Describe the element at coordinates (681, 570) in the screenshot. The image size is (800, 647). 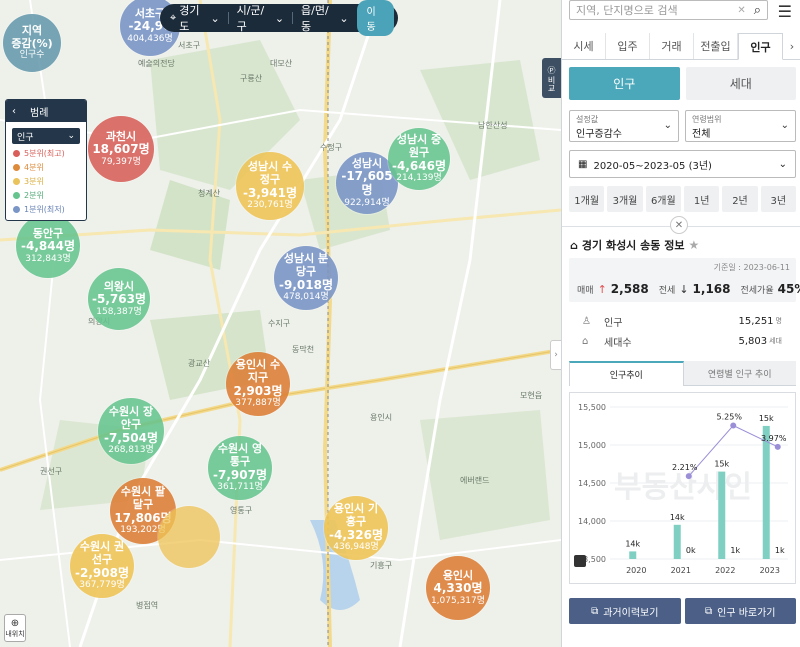
I see `chart-x-tick-label: 2021` at that location.